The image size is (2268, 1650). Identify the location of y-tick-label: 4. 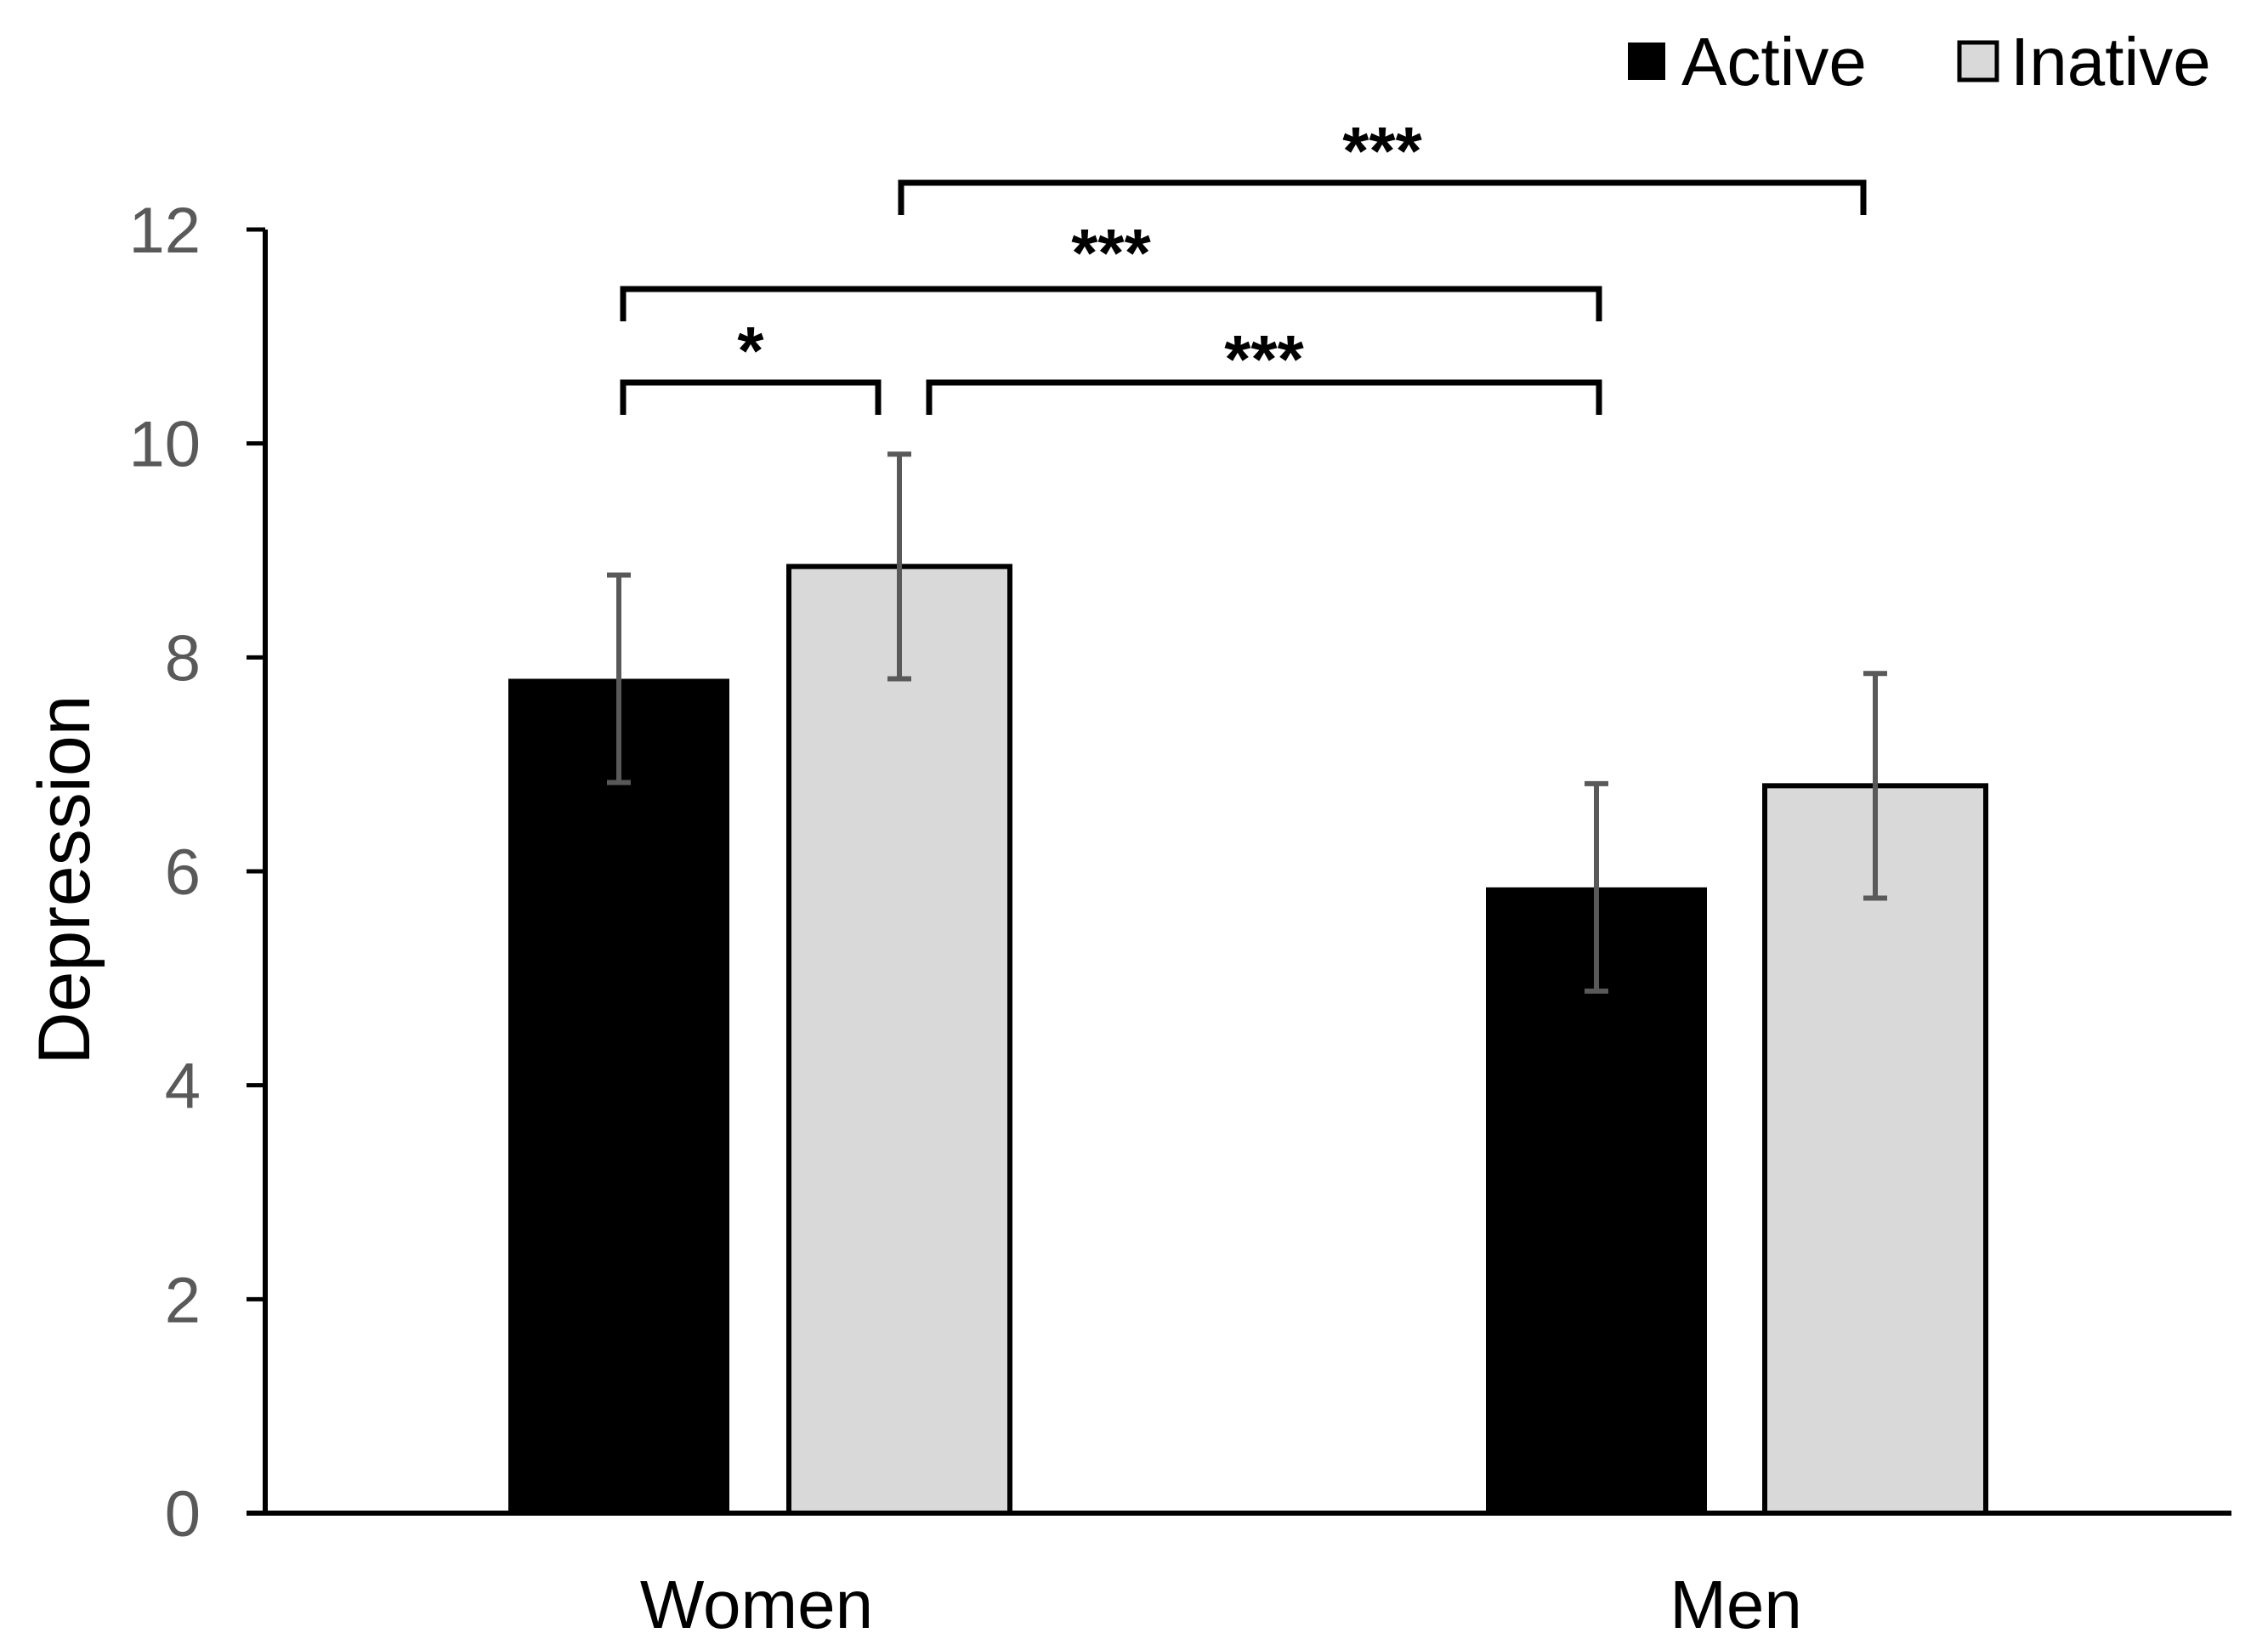
(183, 1087).